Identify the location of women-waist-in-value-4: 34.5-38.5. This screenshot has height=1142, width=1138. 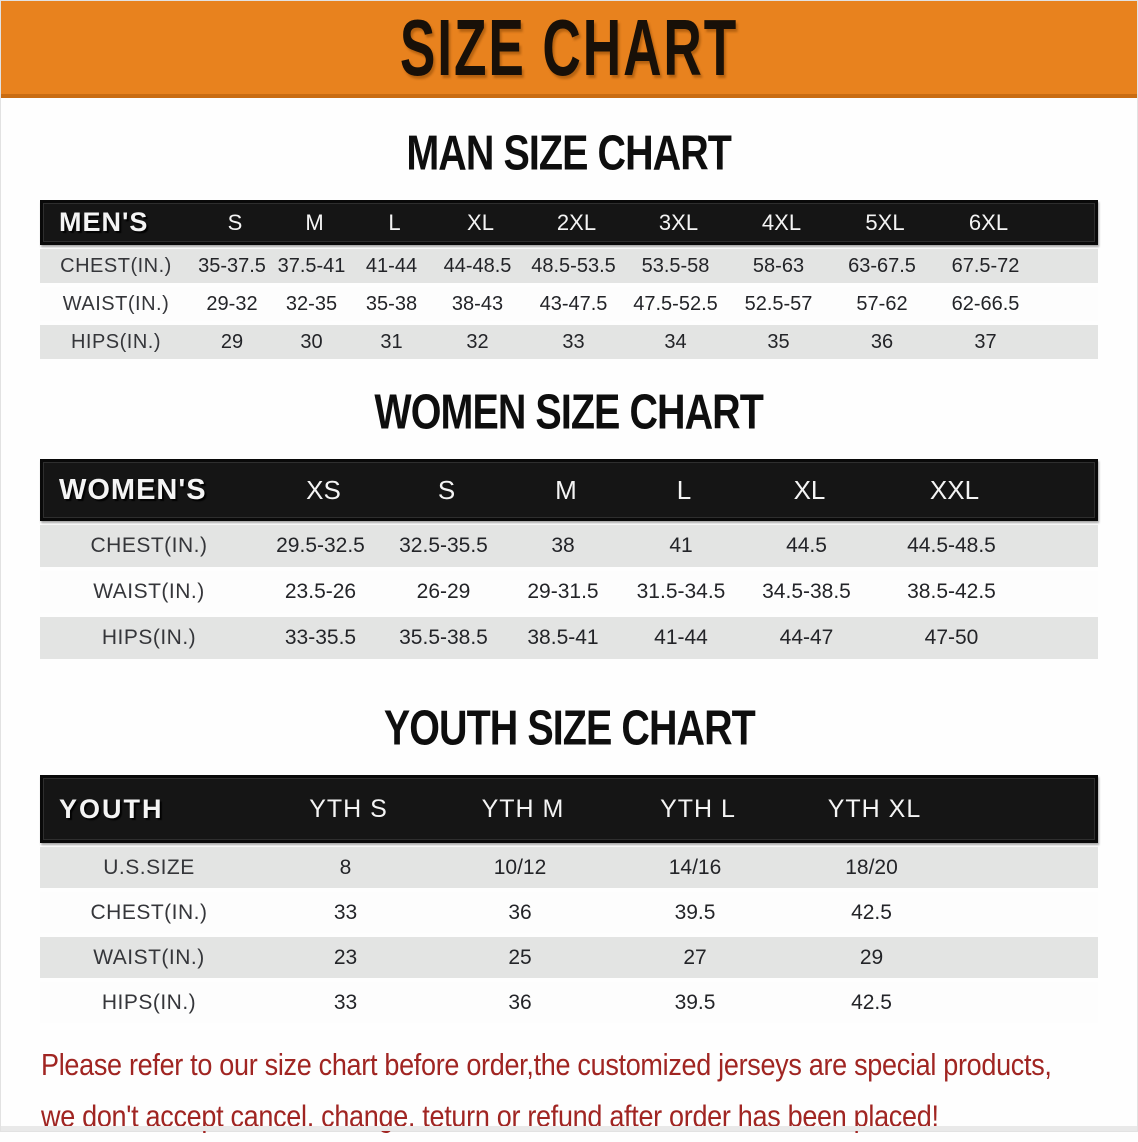
(806, 591).